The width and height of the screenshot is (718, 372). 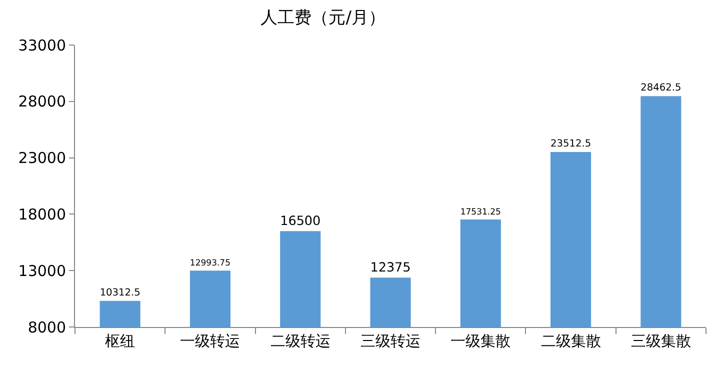 I want to click on data-label: 16500, so click(x=300, y=221).